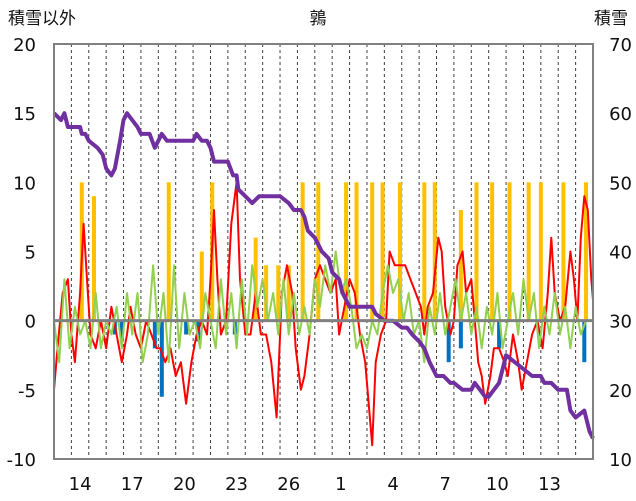 The width and height of the screenshot is (636, 501). What do you see at coordinates (318, 19) in the screenshot?
I see `chart-title: 鶉` at bounding box center [318, 19].